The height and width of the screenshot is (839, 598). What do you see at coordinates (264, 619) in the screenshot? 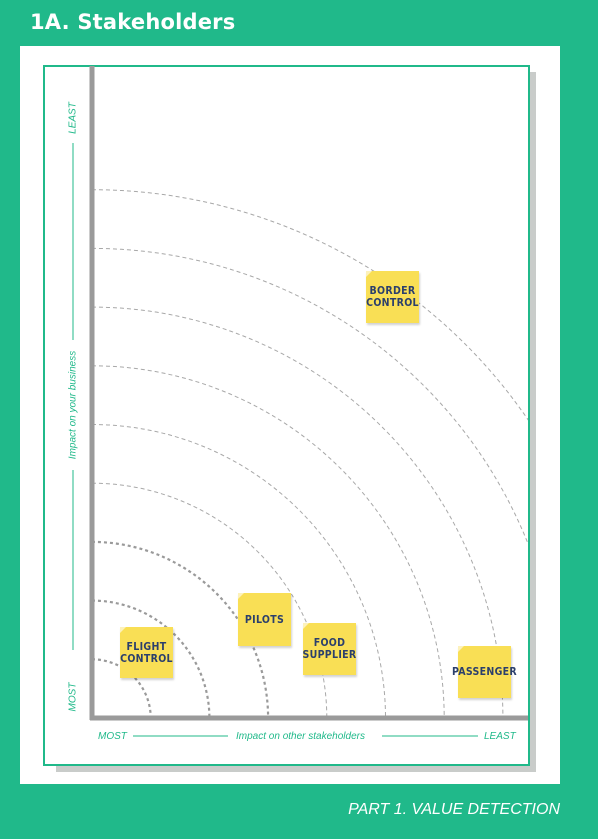
I see `sticky-note-pilots: PILOTS` at bounding box center [264, 619].